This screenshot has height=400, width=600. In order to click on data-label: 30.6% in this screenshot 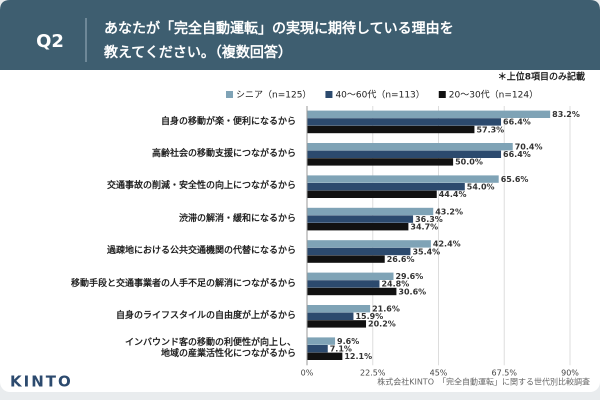, I will do `click(412, 291)`.